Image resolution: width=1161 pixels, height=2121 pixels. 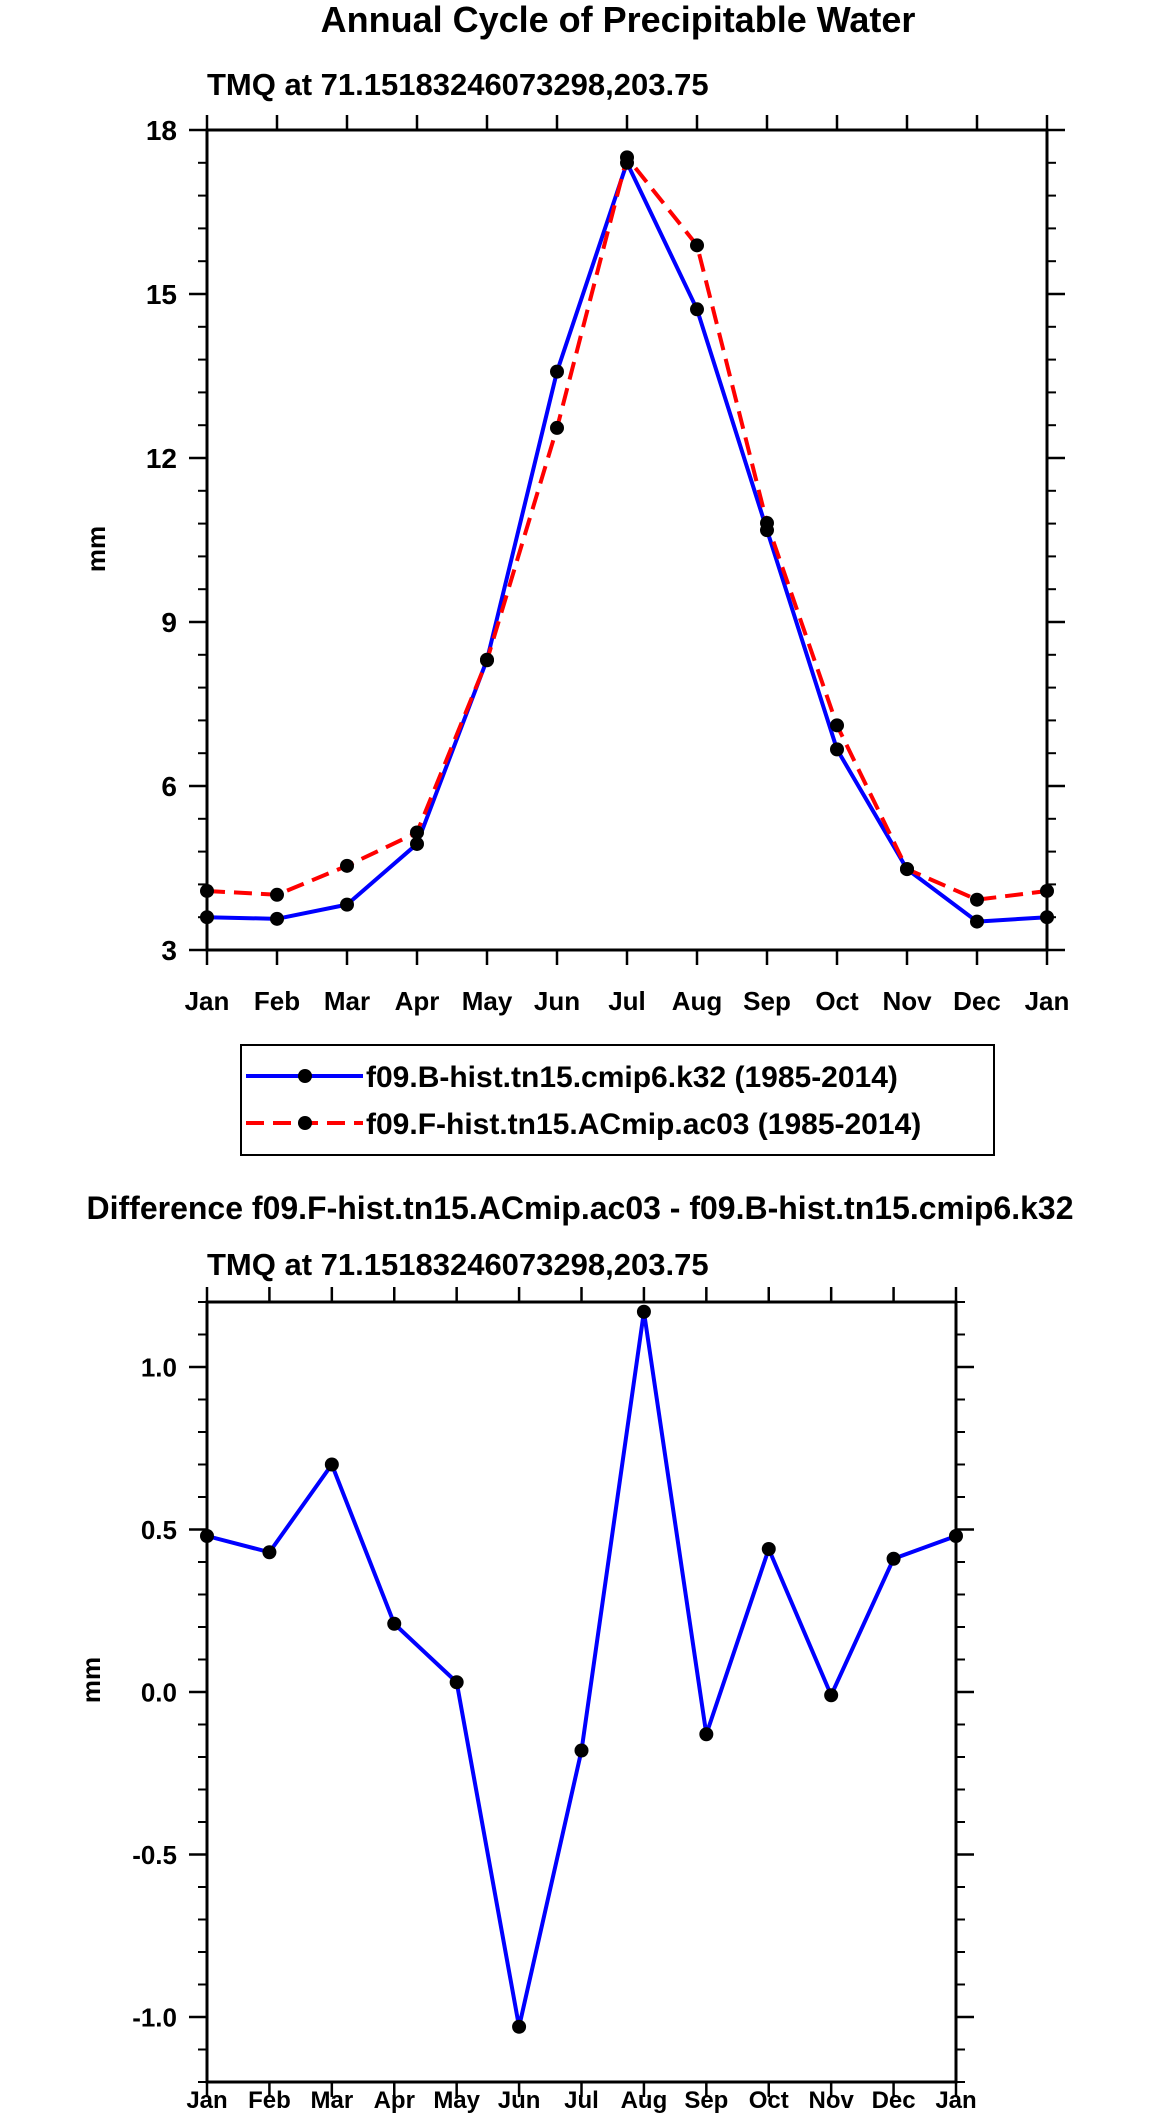 I want to click on chart2-y-tick-label: -0.5, so click(x=154, y=1855).